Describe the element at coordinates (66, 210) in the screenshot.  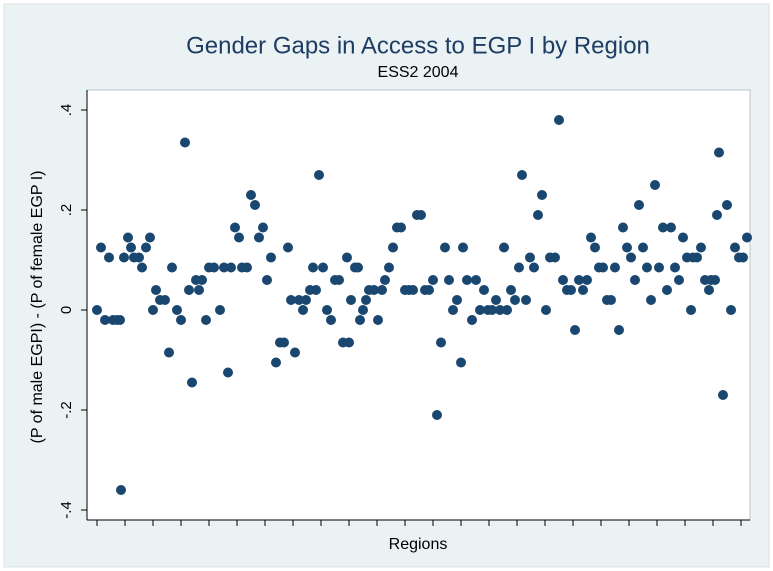
I see `y-tick-label: .2` at that location.